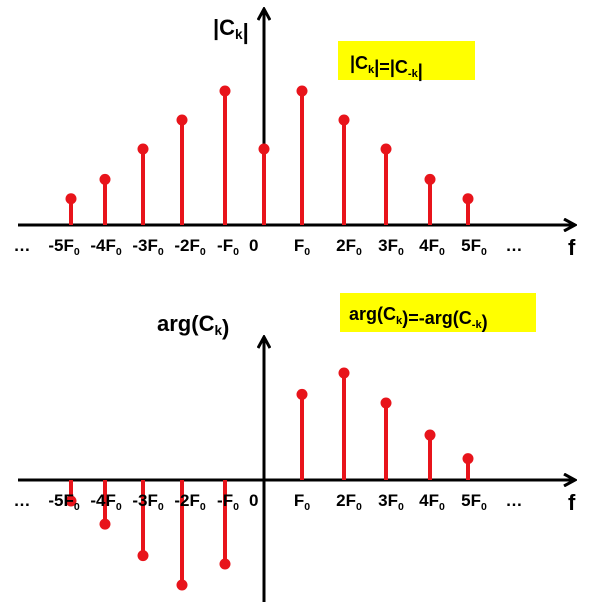 Image resolution: width=599 pixels, height=606 pixels. I want to click on magnitude-annotation-box, so click(406, 60).